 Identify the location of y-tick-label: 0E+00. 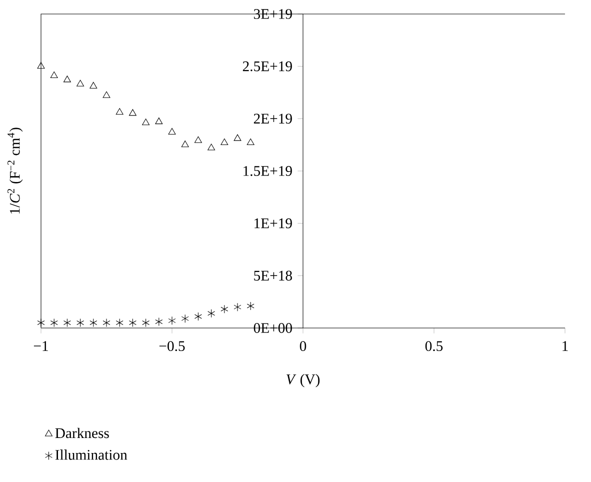
(273, 328).